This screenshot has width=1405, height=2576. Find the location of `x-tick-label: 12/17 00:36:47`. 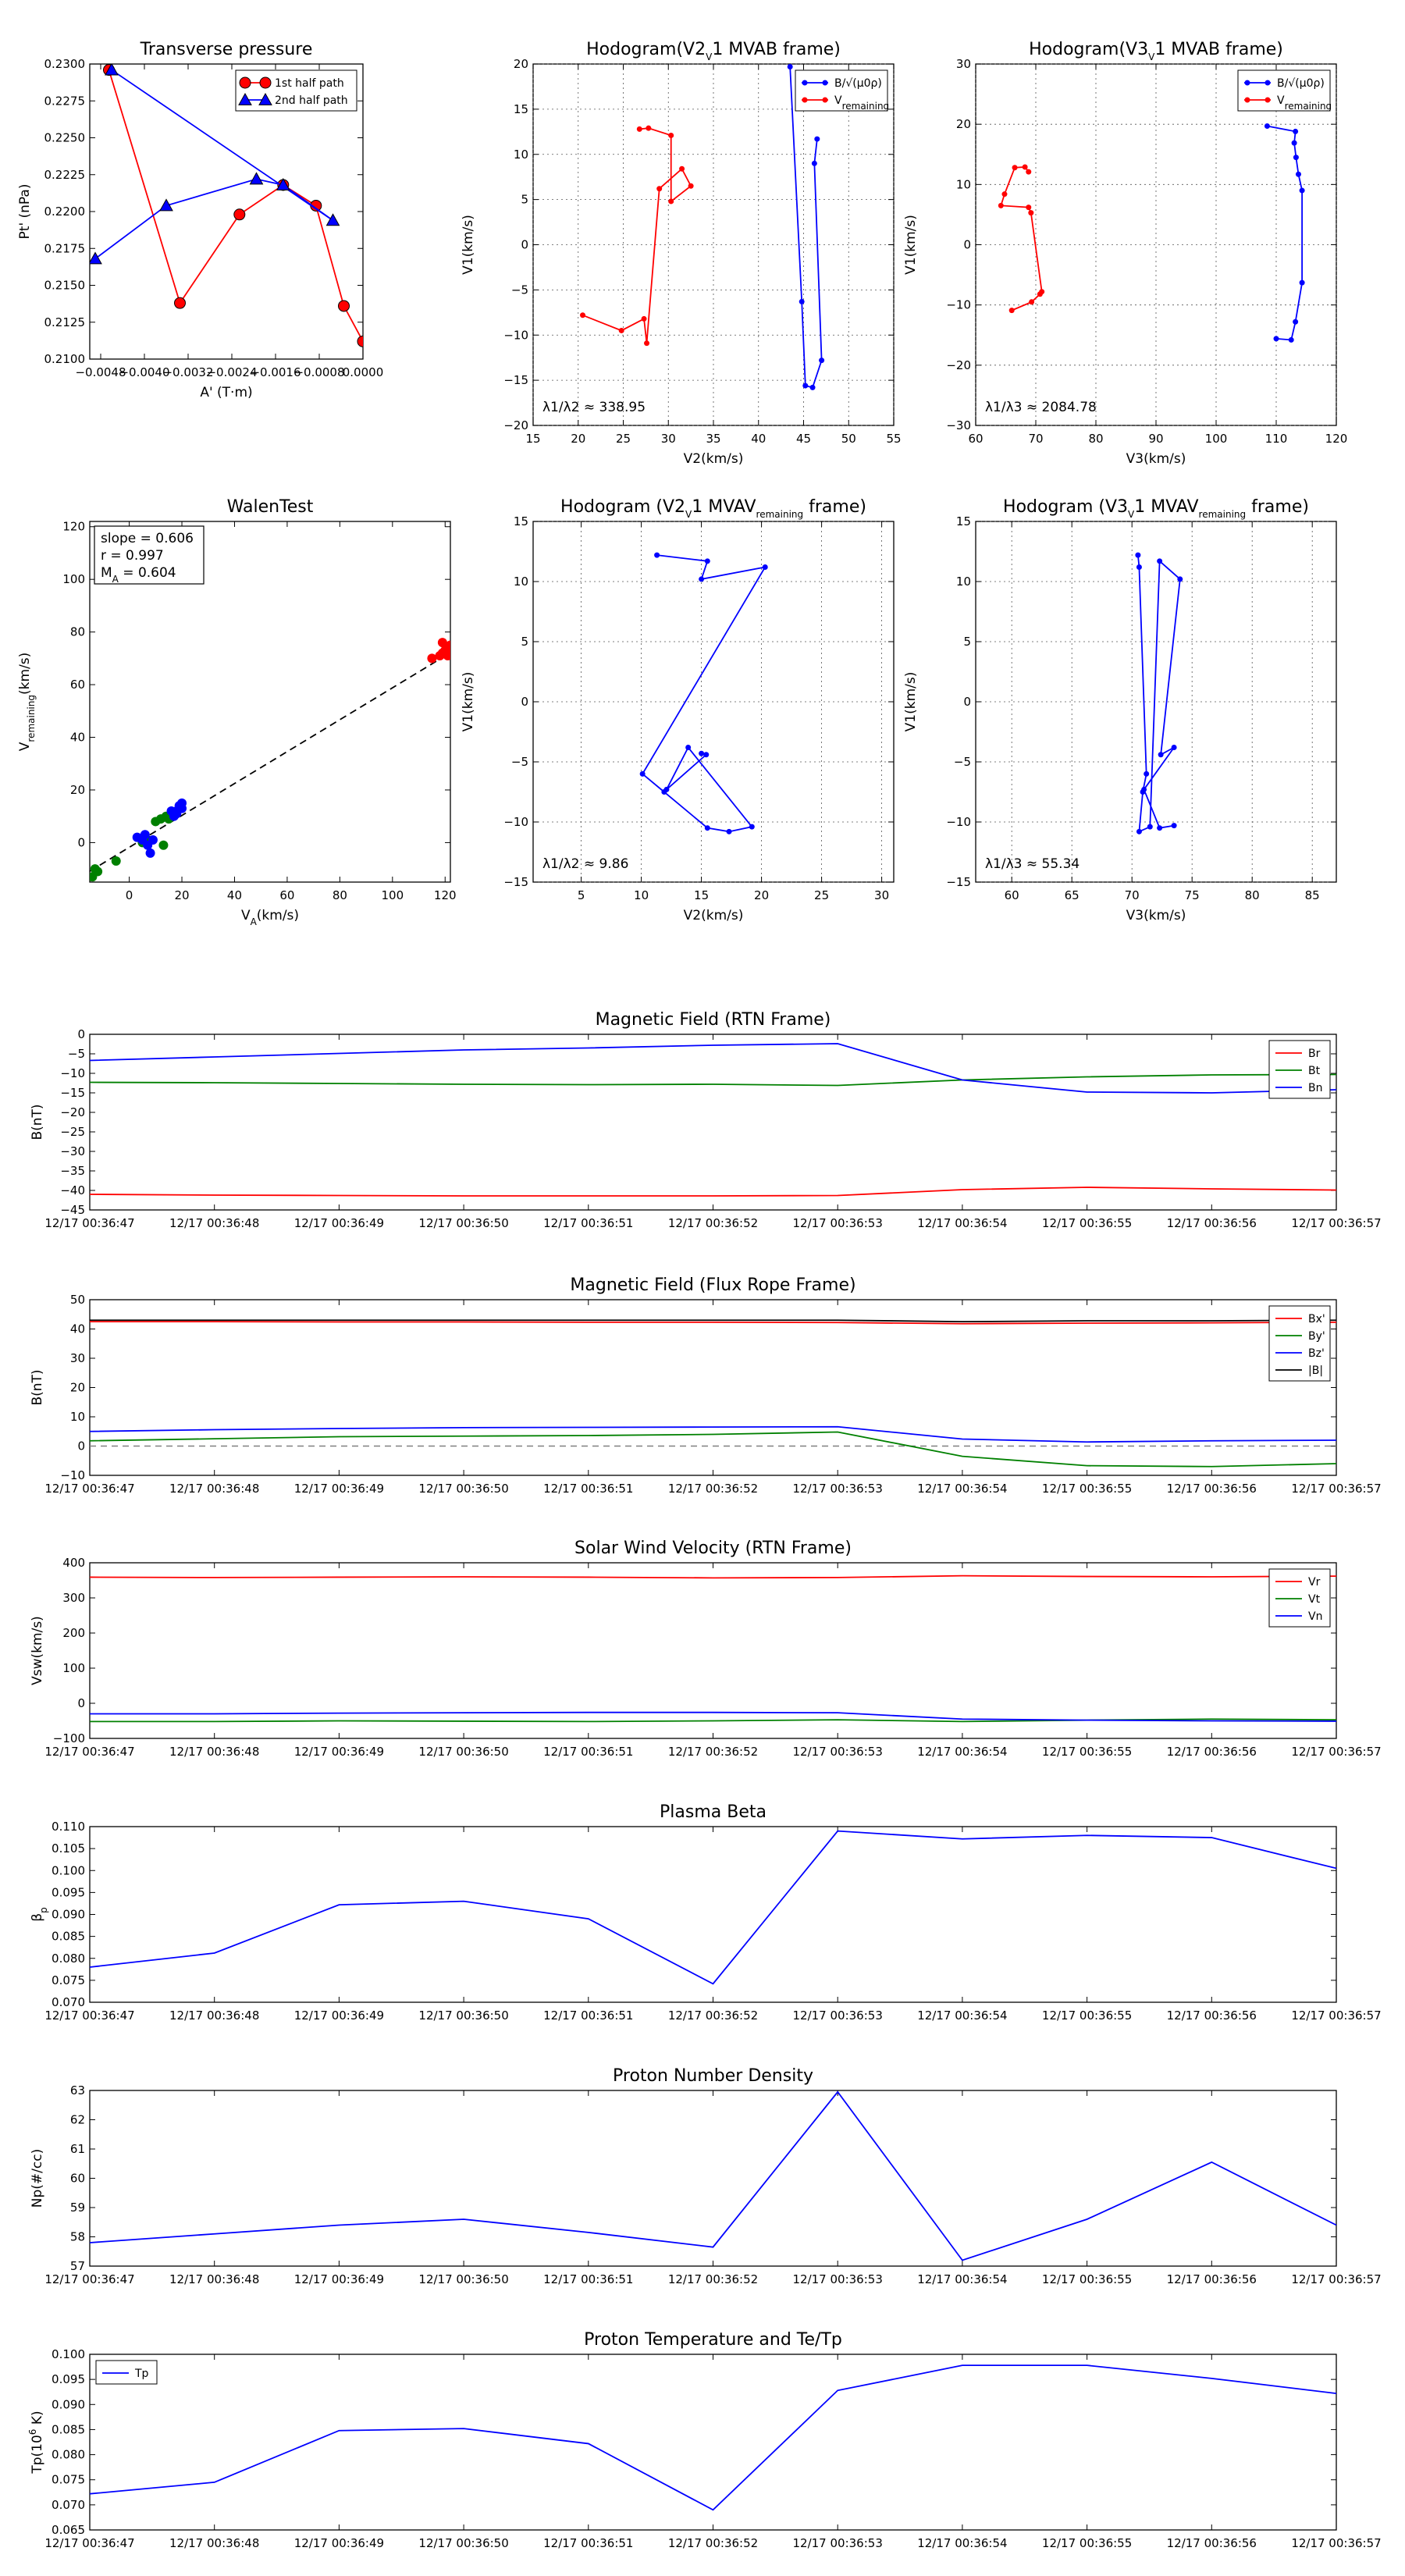

x-tick-label: 12/17 00:36:47 is located at coordinates (89, 2016).